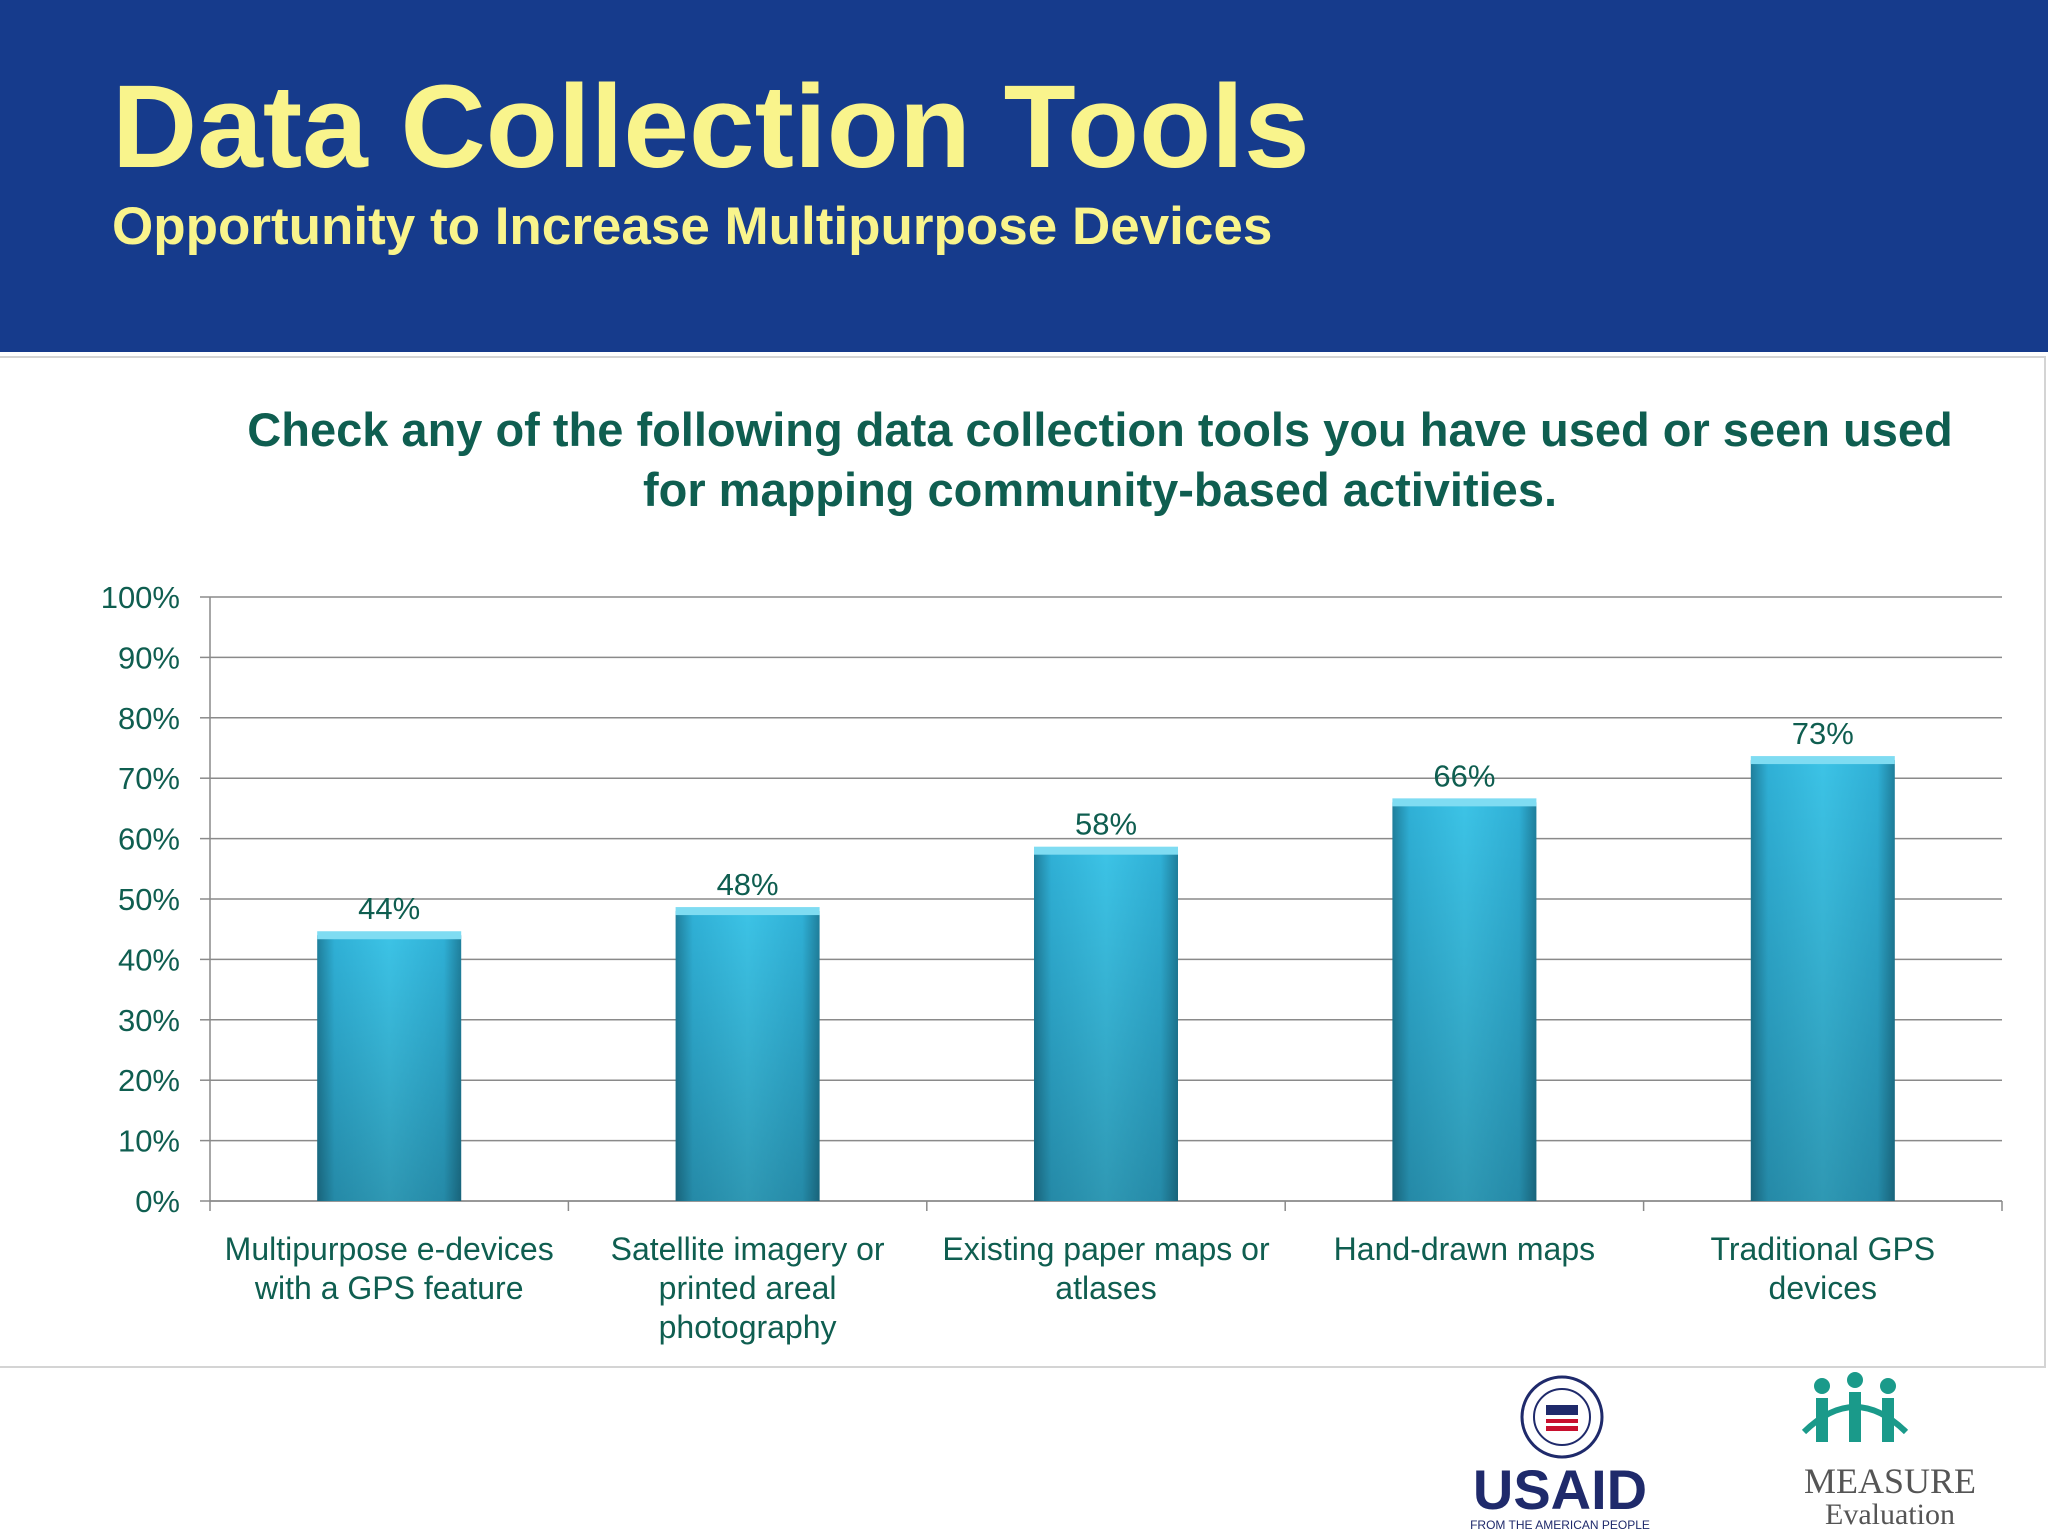 Image resolution: width=2048 pixels, height=1536 pixels. Describe the element at coordinates (748, 884) in the screenshot. I see `data-label: 48%` at that location.